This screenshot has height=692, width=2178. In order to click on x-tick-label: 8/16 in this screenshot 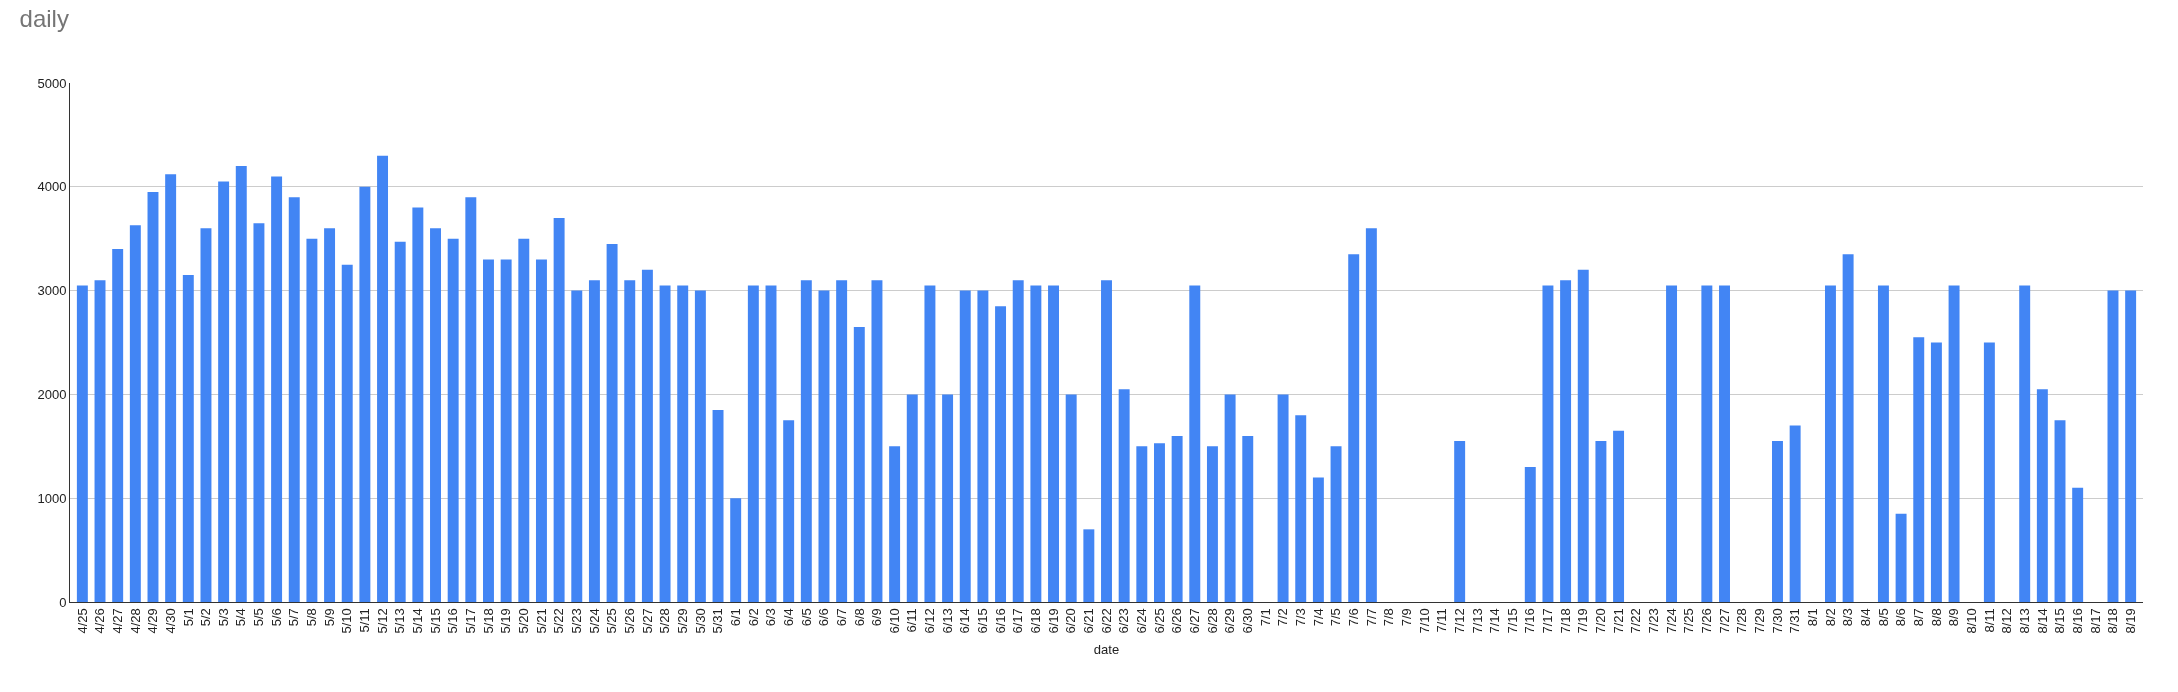, I will do `click(2077, 621)`.